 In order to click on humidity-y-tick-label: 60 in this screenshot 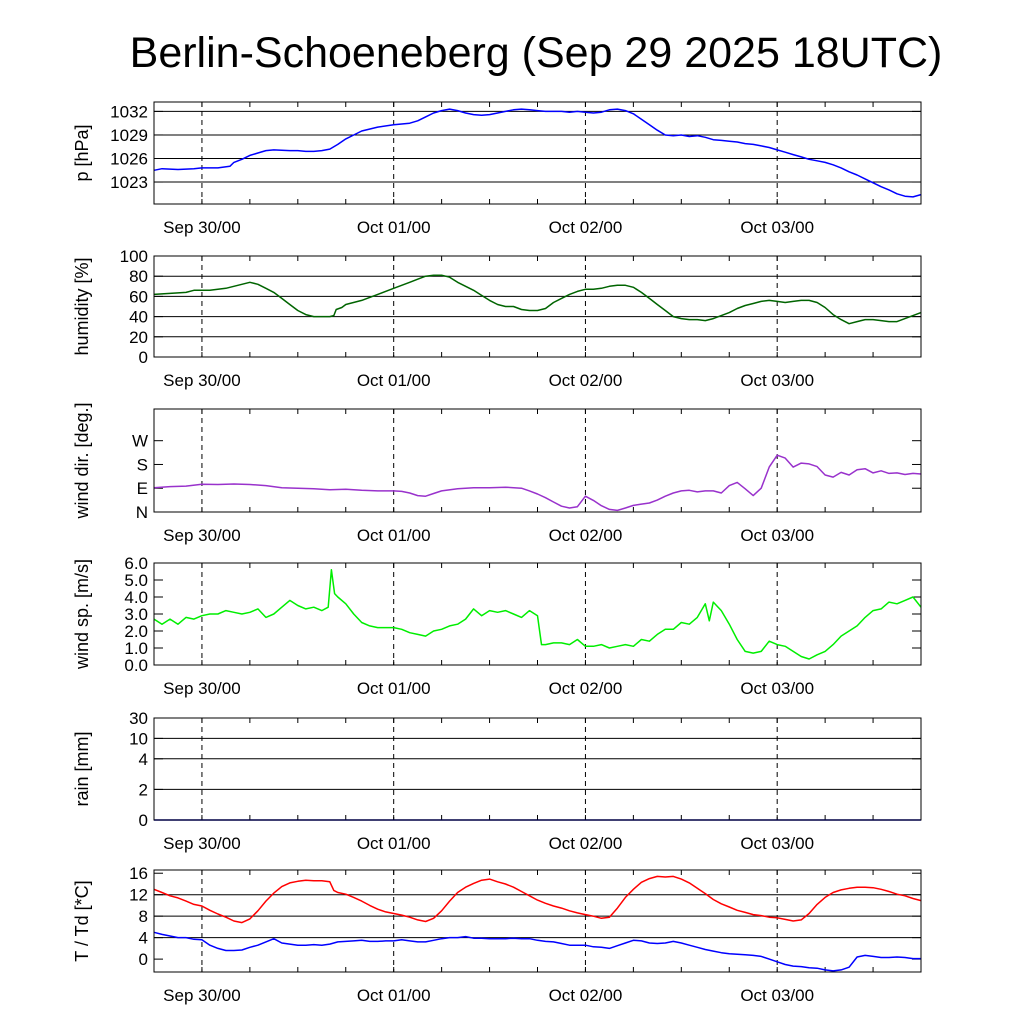, I will do `click(138, 296)`.